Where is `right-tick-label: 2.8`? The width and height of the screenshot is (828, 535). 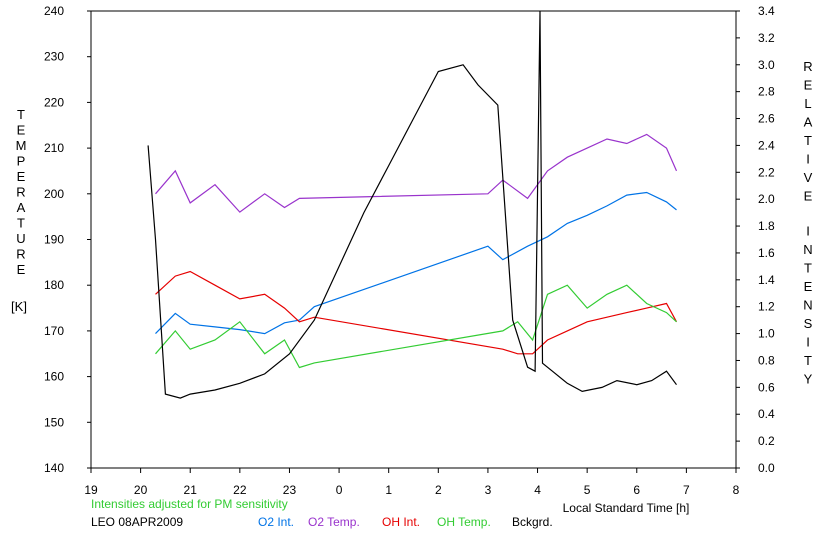 right-tick-label: 2.8 is located at coordinates (766, 92).